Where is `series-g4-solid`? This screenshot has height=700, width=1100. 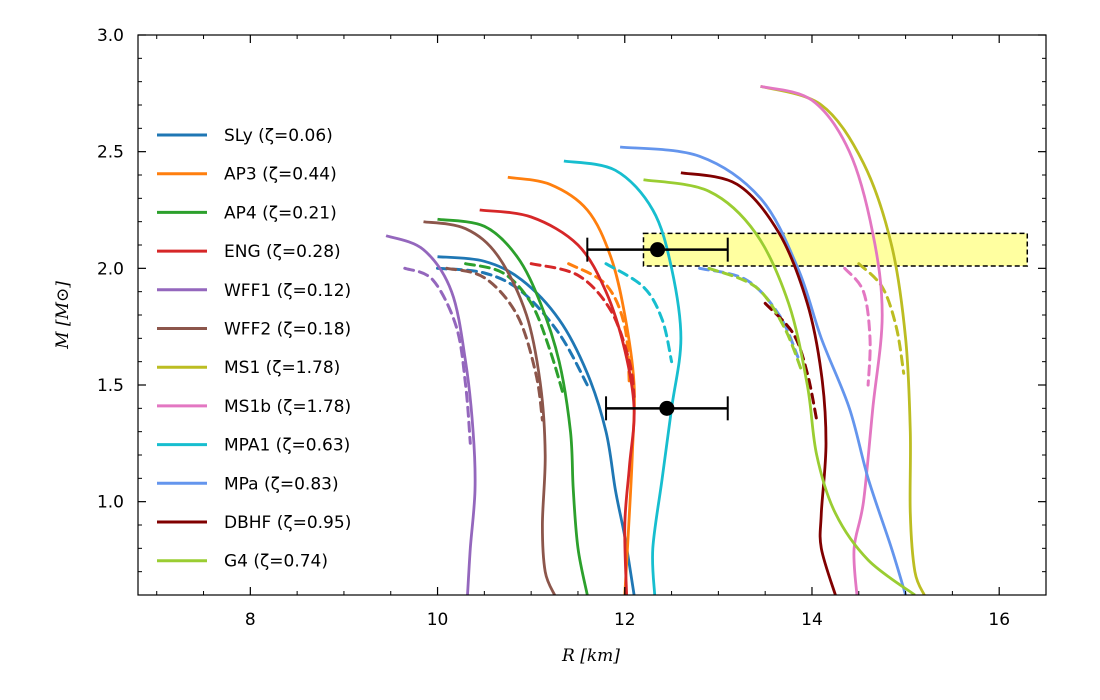
series-g4-solid is located at coordinates (779, 386).